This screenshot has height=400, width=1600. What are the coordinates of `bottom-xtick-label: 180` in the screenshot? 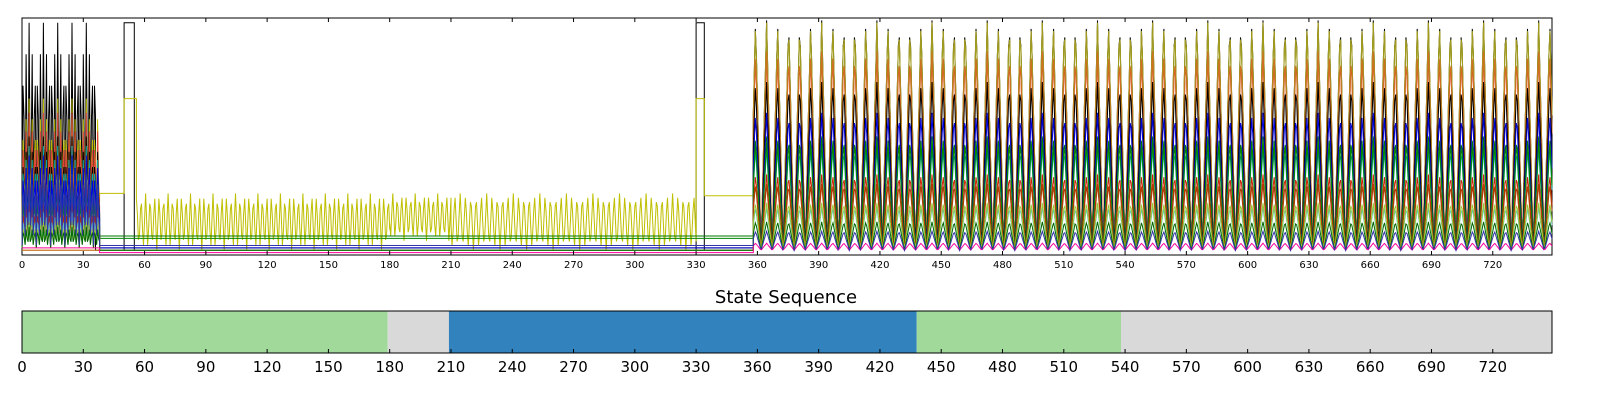 It's located at (389, 367).